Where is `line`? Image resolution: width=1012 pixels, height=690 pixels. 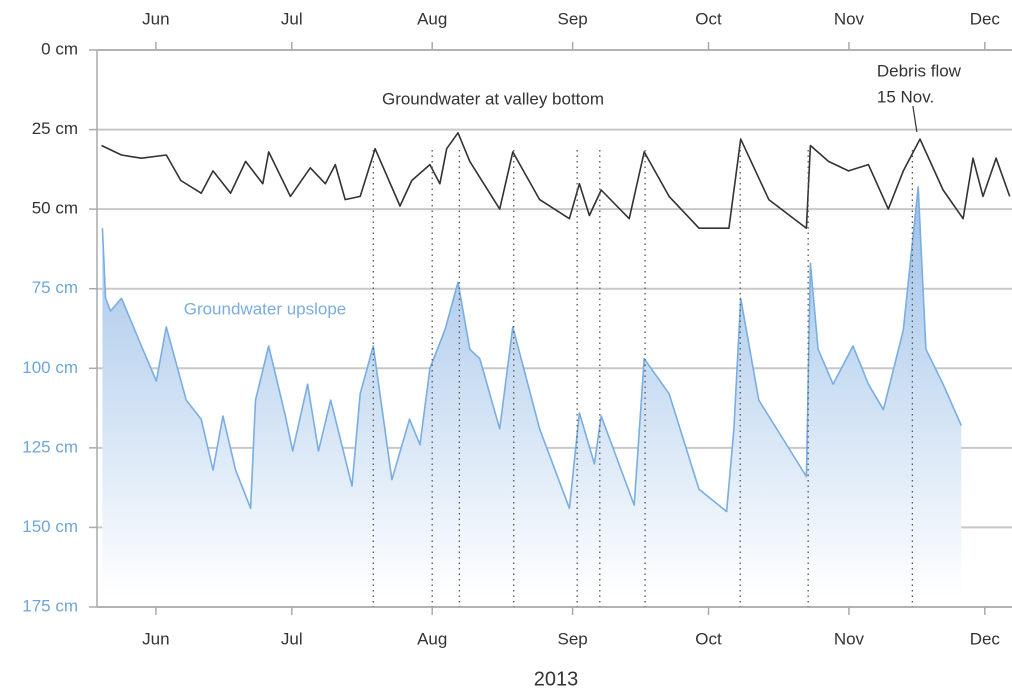 line is located at coordinates (556, 180).